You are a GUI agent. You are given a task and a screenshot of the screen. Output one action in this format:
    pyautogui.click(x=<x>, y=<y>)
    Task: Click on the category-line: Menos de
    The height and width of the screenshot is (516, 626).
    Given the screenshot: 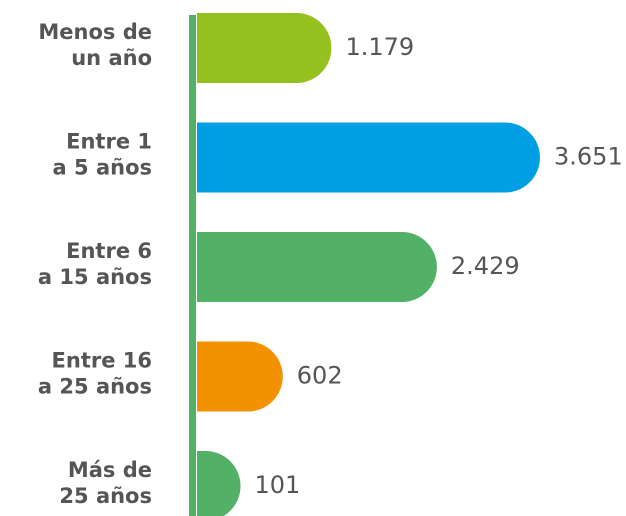 What is the action you would take?
    pyautogui.click(x=95, y=32)
    